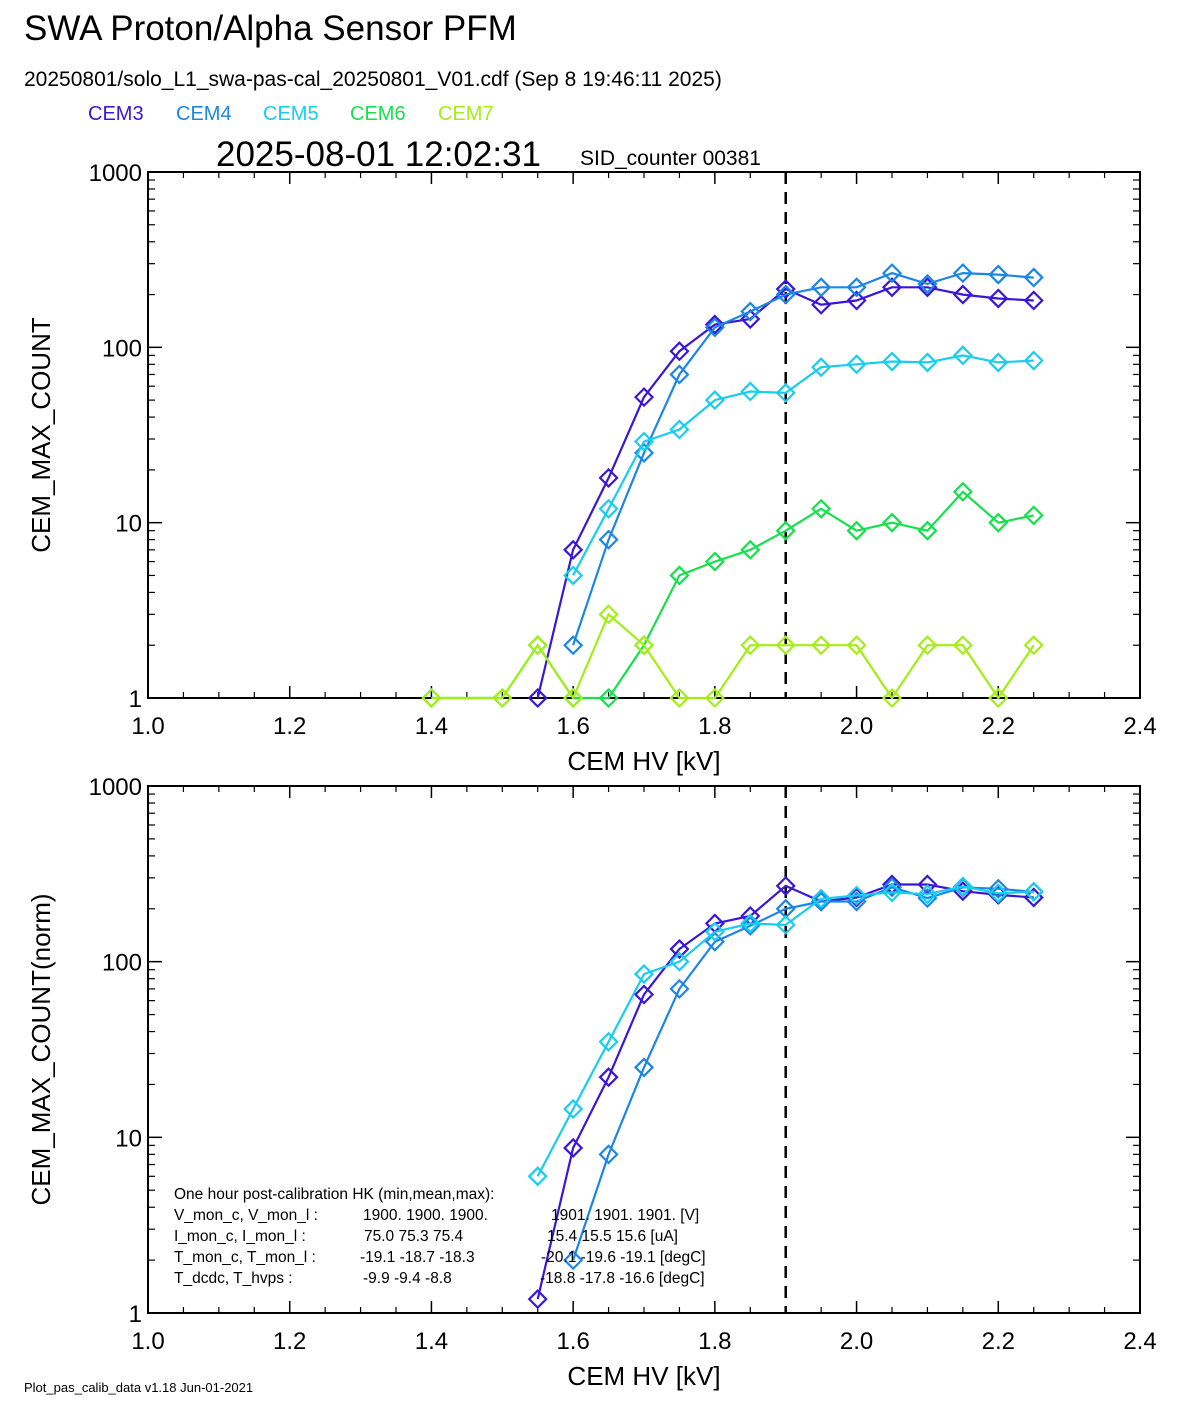 Image resolution: width=1201 pixels, height=1411 pixels. I want to click on hk-row-label: T_mon_c, T_mon_l :, so click(245, 1257).